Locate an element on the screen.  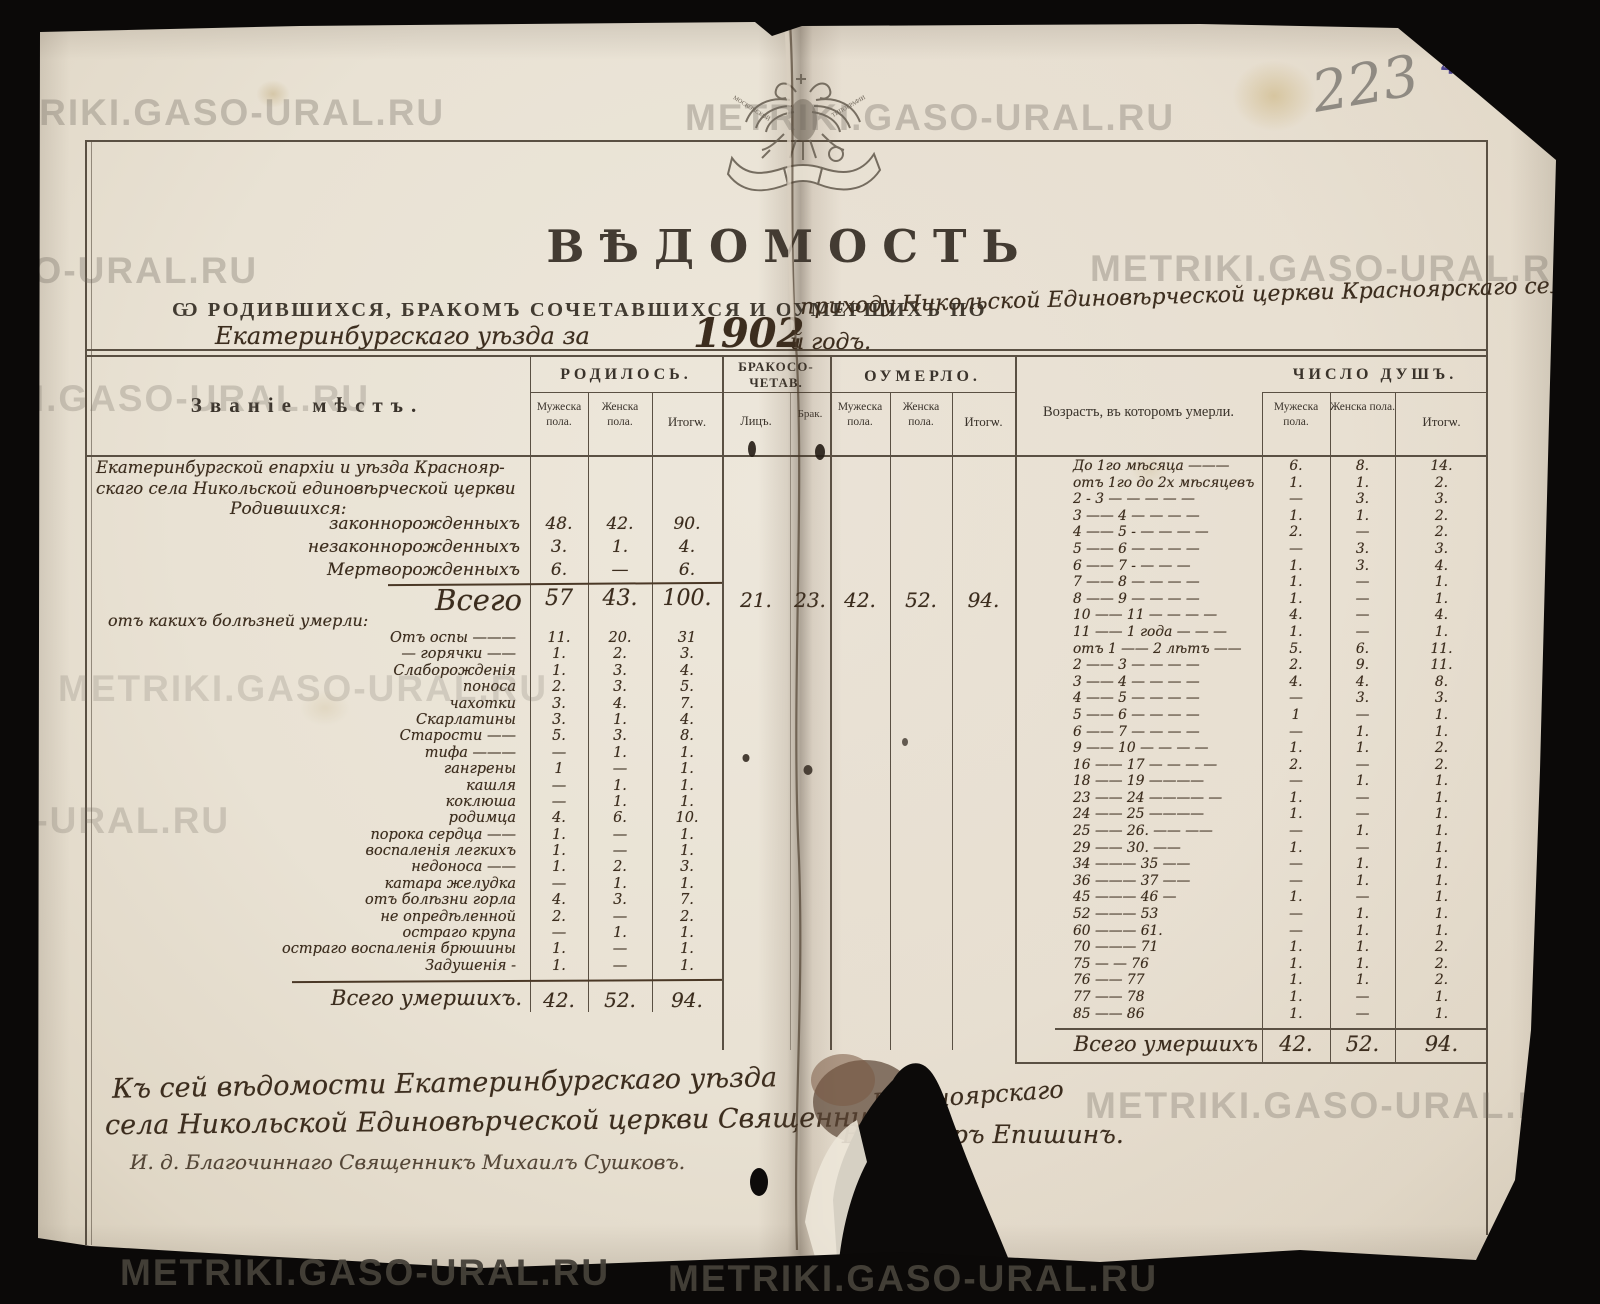
cause-row: Старости —— 5. 3. 8. is located at coordinates (403, 736).